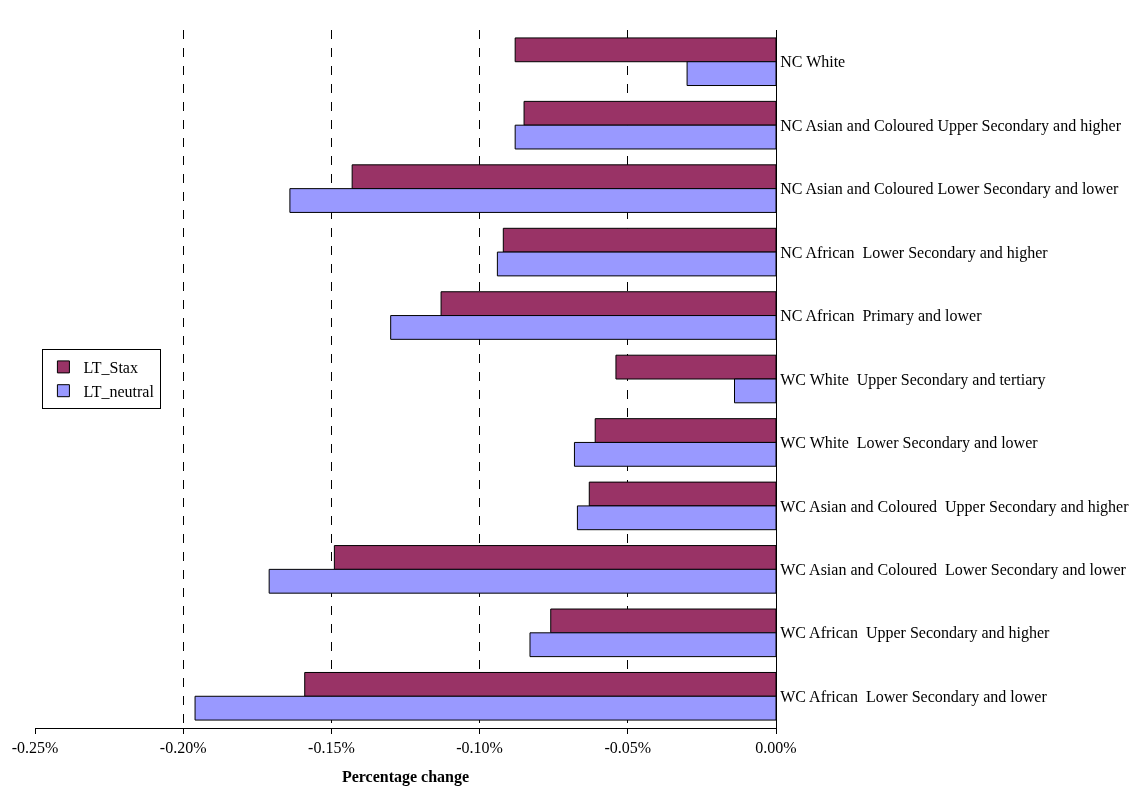 This screenshot has width=1141, height=794. What do you see at coordinates (110, 368) in the screenshot?
I see `legend-label: LT_Stax` at bounding box center [110, 368].